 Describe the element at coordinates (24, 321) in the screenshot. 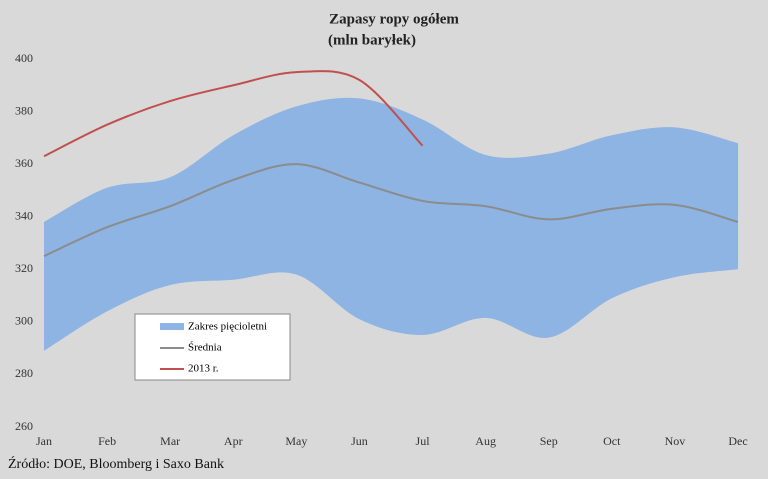

I see `y-tick-label: 300` at that location.